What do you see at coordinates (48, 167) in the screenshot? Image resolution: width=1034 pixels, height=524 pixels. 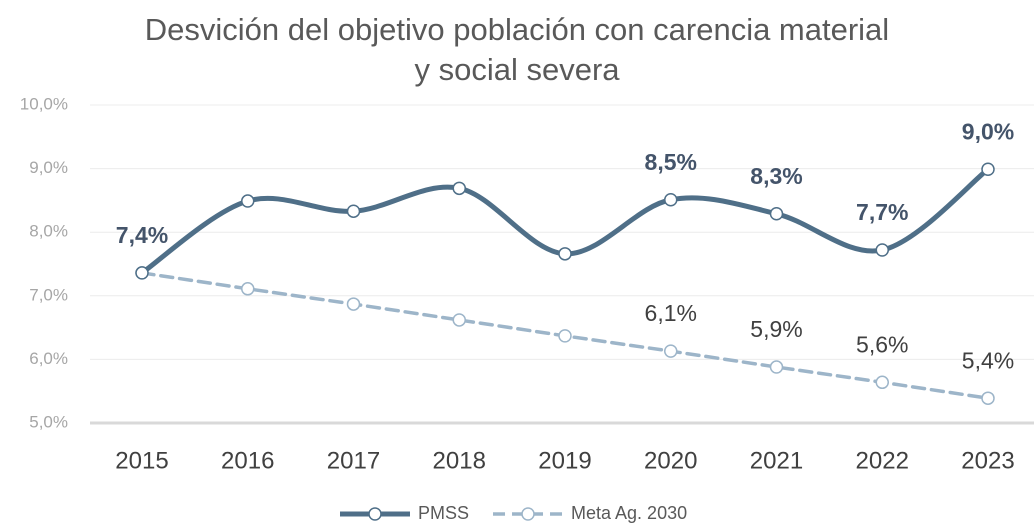 I see `y-tick-label: 9,0%` at bounding box center [48, 167].